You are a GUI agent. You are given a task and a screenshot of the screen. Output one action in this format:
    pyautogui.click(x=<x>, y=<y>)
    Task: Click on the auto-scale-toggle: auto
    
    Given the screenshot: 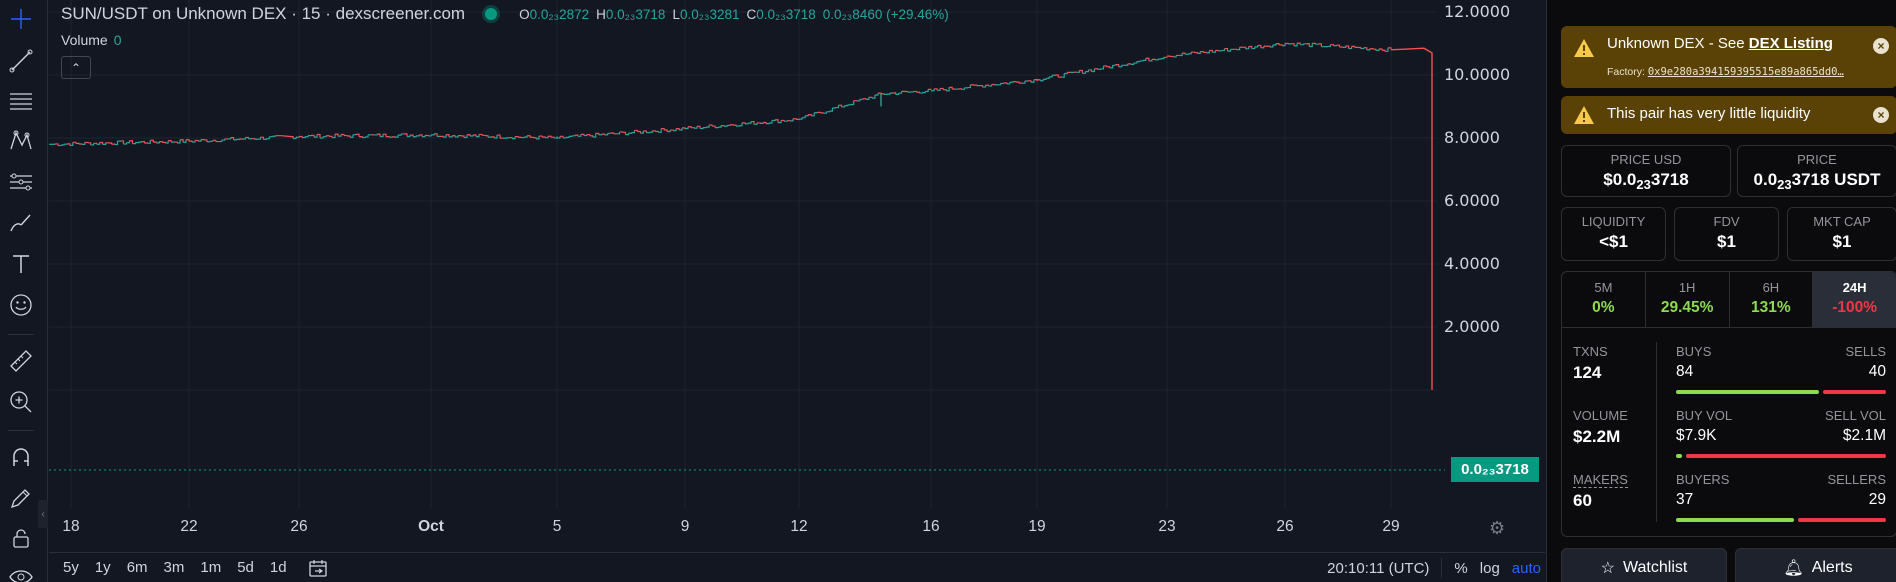 What is the action you would take?
    pyautogui.click(x=1526, y=568)
    